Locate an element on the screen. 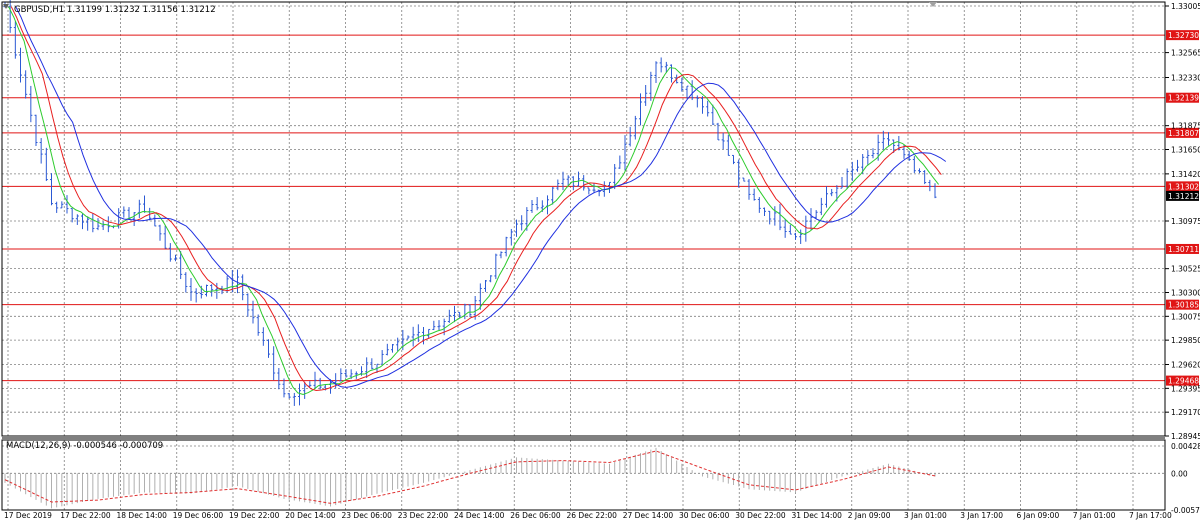 Image resolution: width=1200 pixels, height=528 pixels. level-price-label: 1.30185 is located at coordinates (1183, 305).